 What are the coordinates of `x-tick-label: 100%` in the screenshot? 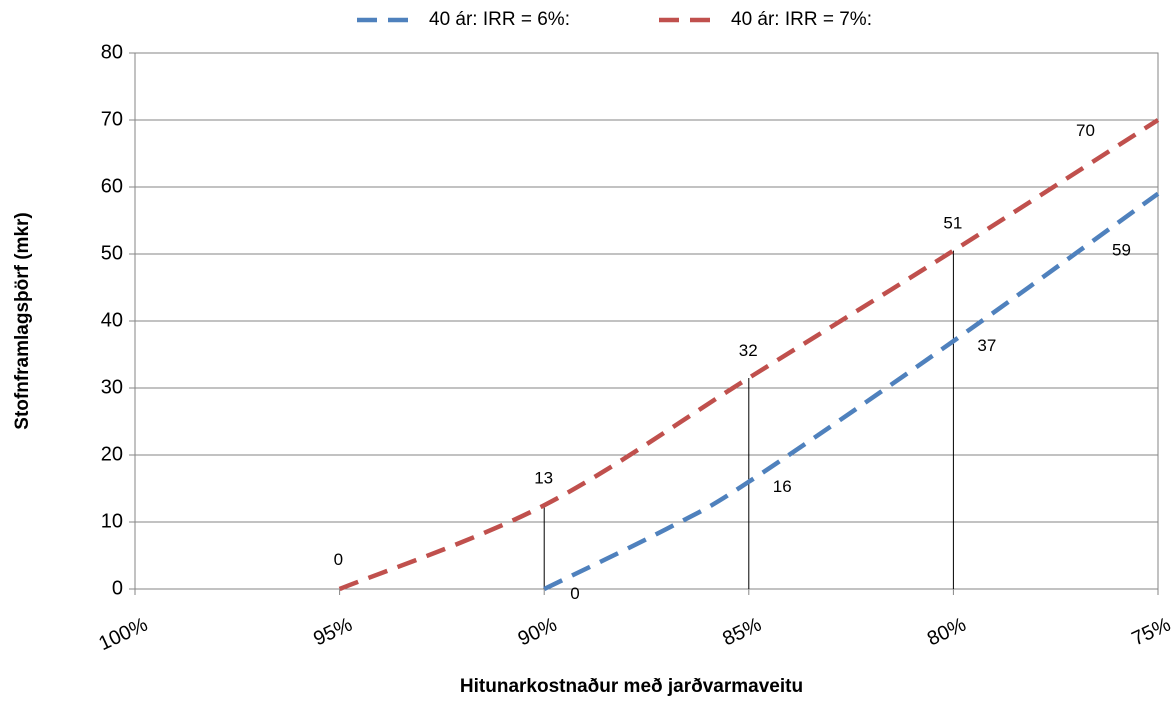 It's located at (123, 635).